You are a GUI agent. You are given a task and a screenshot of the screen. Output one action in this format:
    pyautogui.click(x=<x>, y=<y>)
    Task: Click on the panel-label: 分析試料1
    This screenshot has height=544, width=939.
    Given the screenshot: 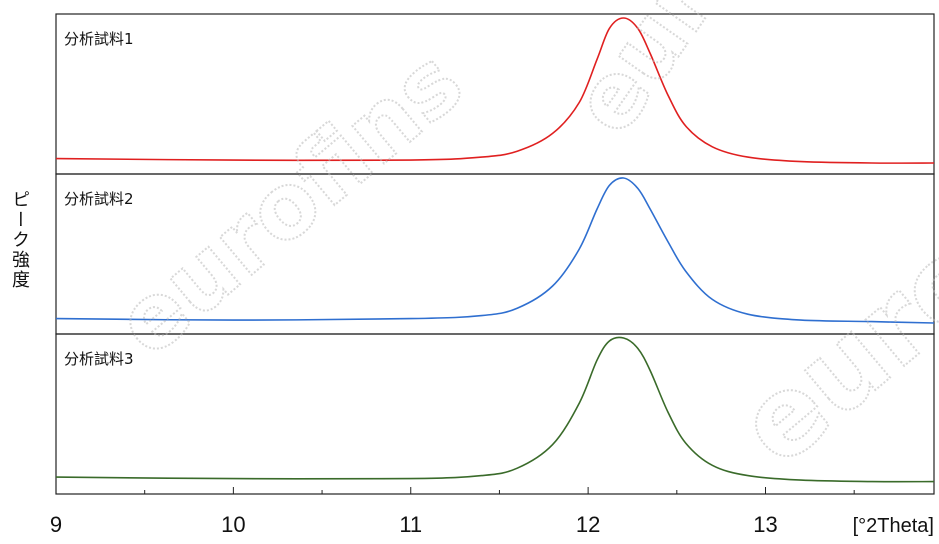 What is the action you would take?
    pyautogui.click(x=99, y=39)
    